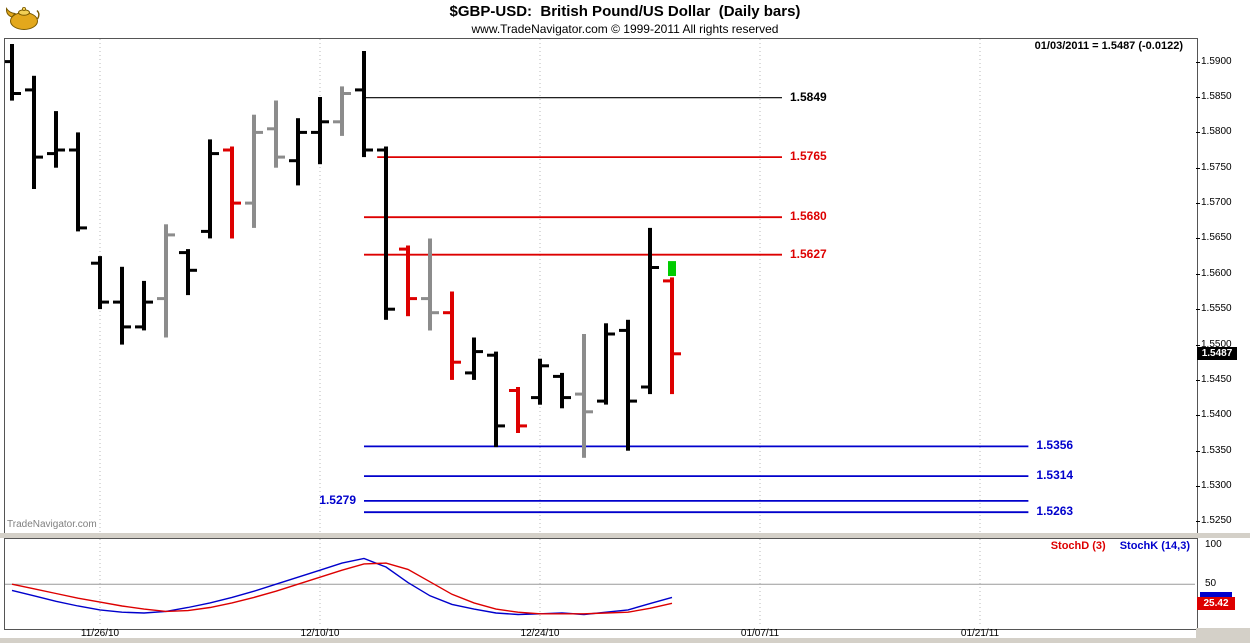 This screenshot has height=643, width=1250. I want to click on stoch-axis-label: 50, so click(1211, 584).